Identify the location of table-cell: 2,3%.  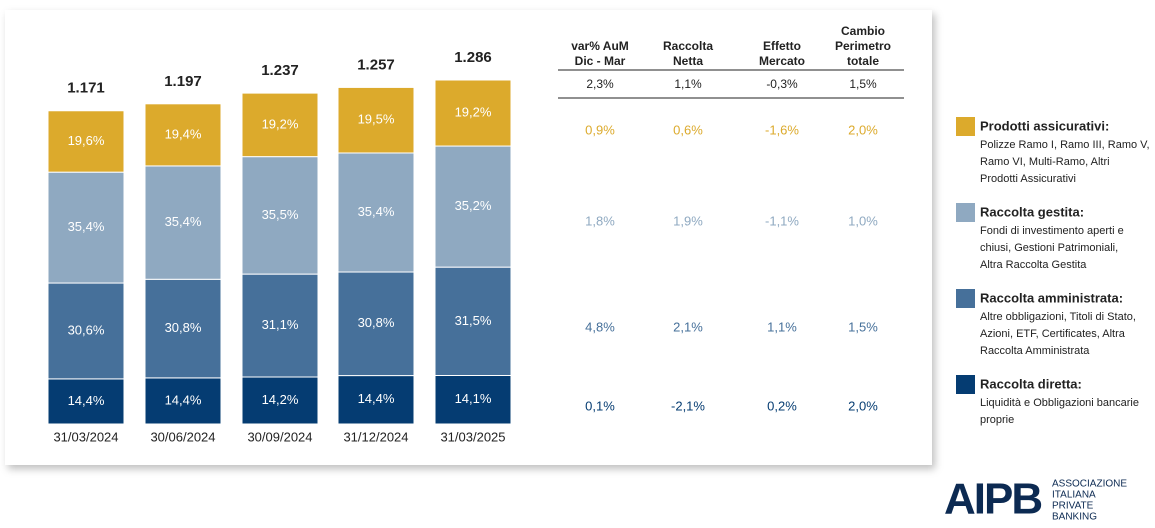
(600, 84).